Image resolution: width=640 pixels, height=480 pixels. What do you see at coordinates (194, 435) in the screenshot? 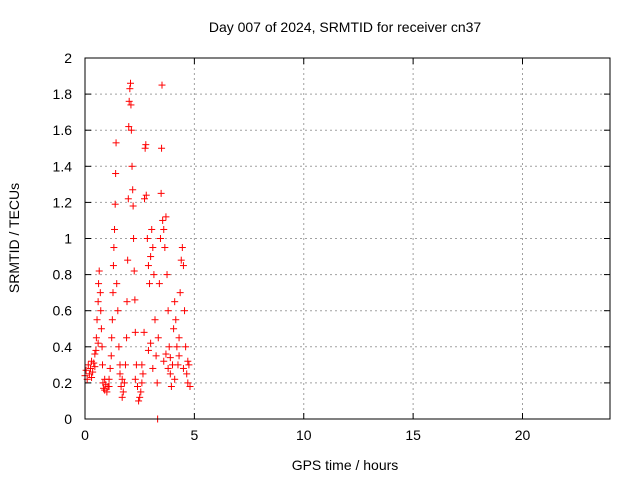
I see `x-tick-label: 5` at bounding box center [194, 435].